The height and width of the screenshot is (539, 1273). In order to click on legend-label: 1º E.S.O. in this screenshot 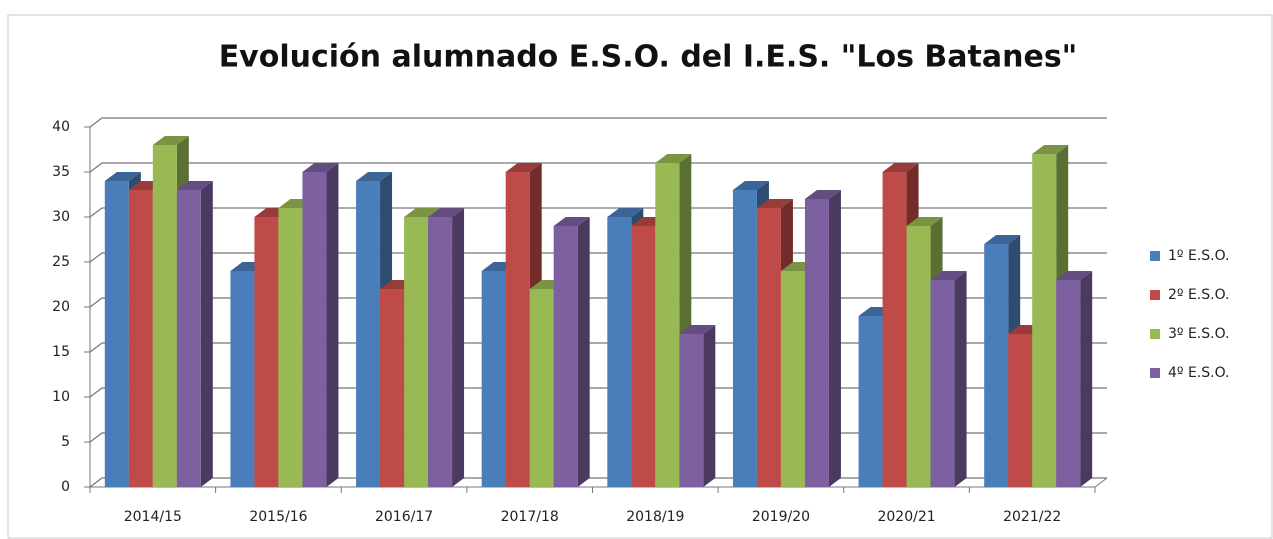, I will do `click(1199, 256)`.